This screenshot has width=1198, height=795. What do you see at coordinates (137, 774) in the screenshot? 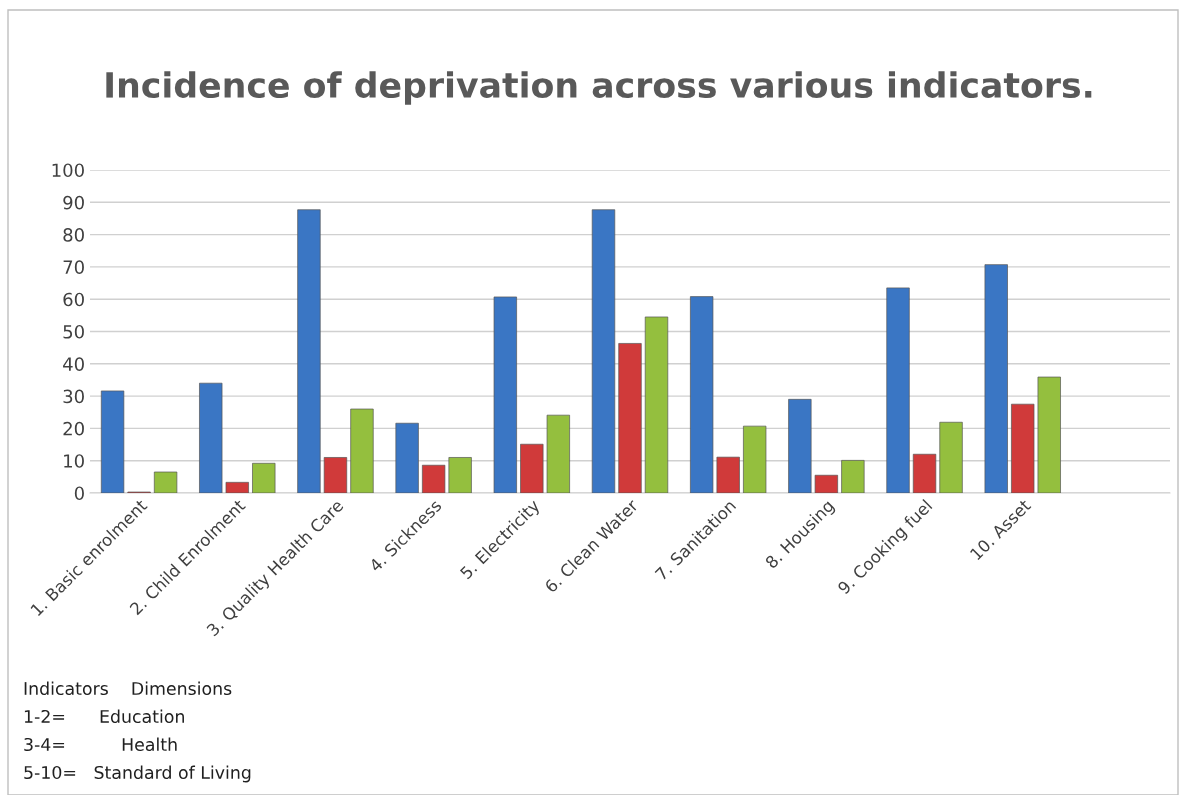
I see `text: 5-10= Standard of Living` at bounding box center [137, 774].